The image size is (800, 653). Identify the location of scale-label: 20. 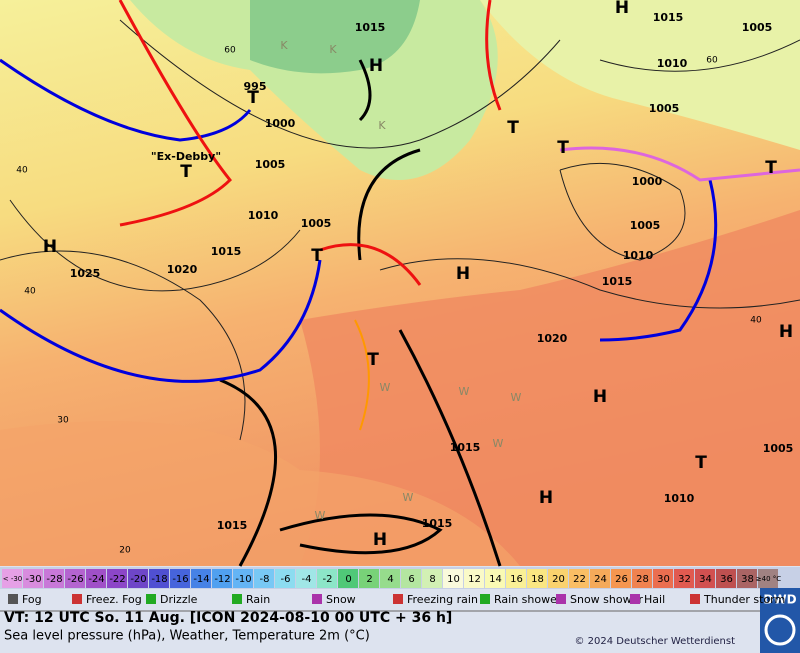
(558, 579).